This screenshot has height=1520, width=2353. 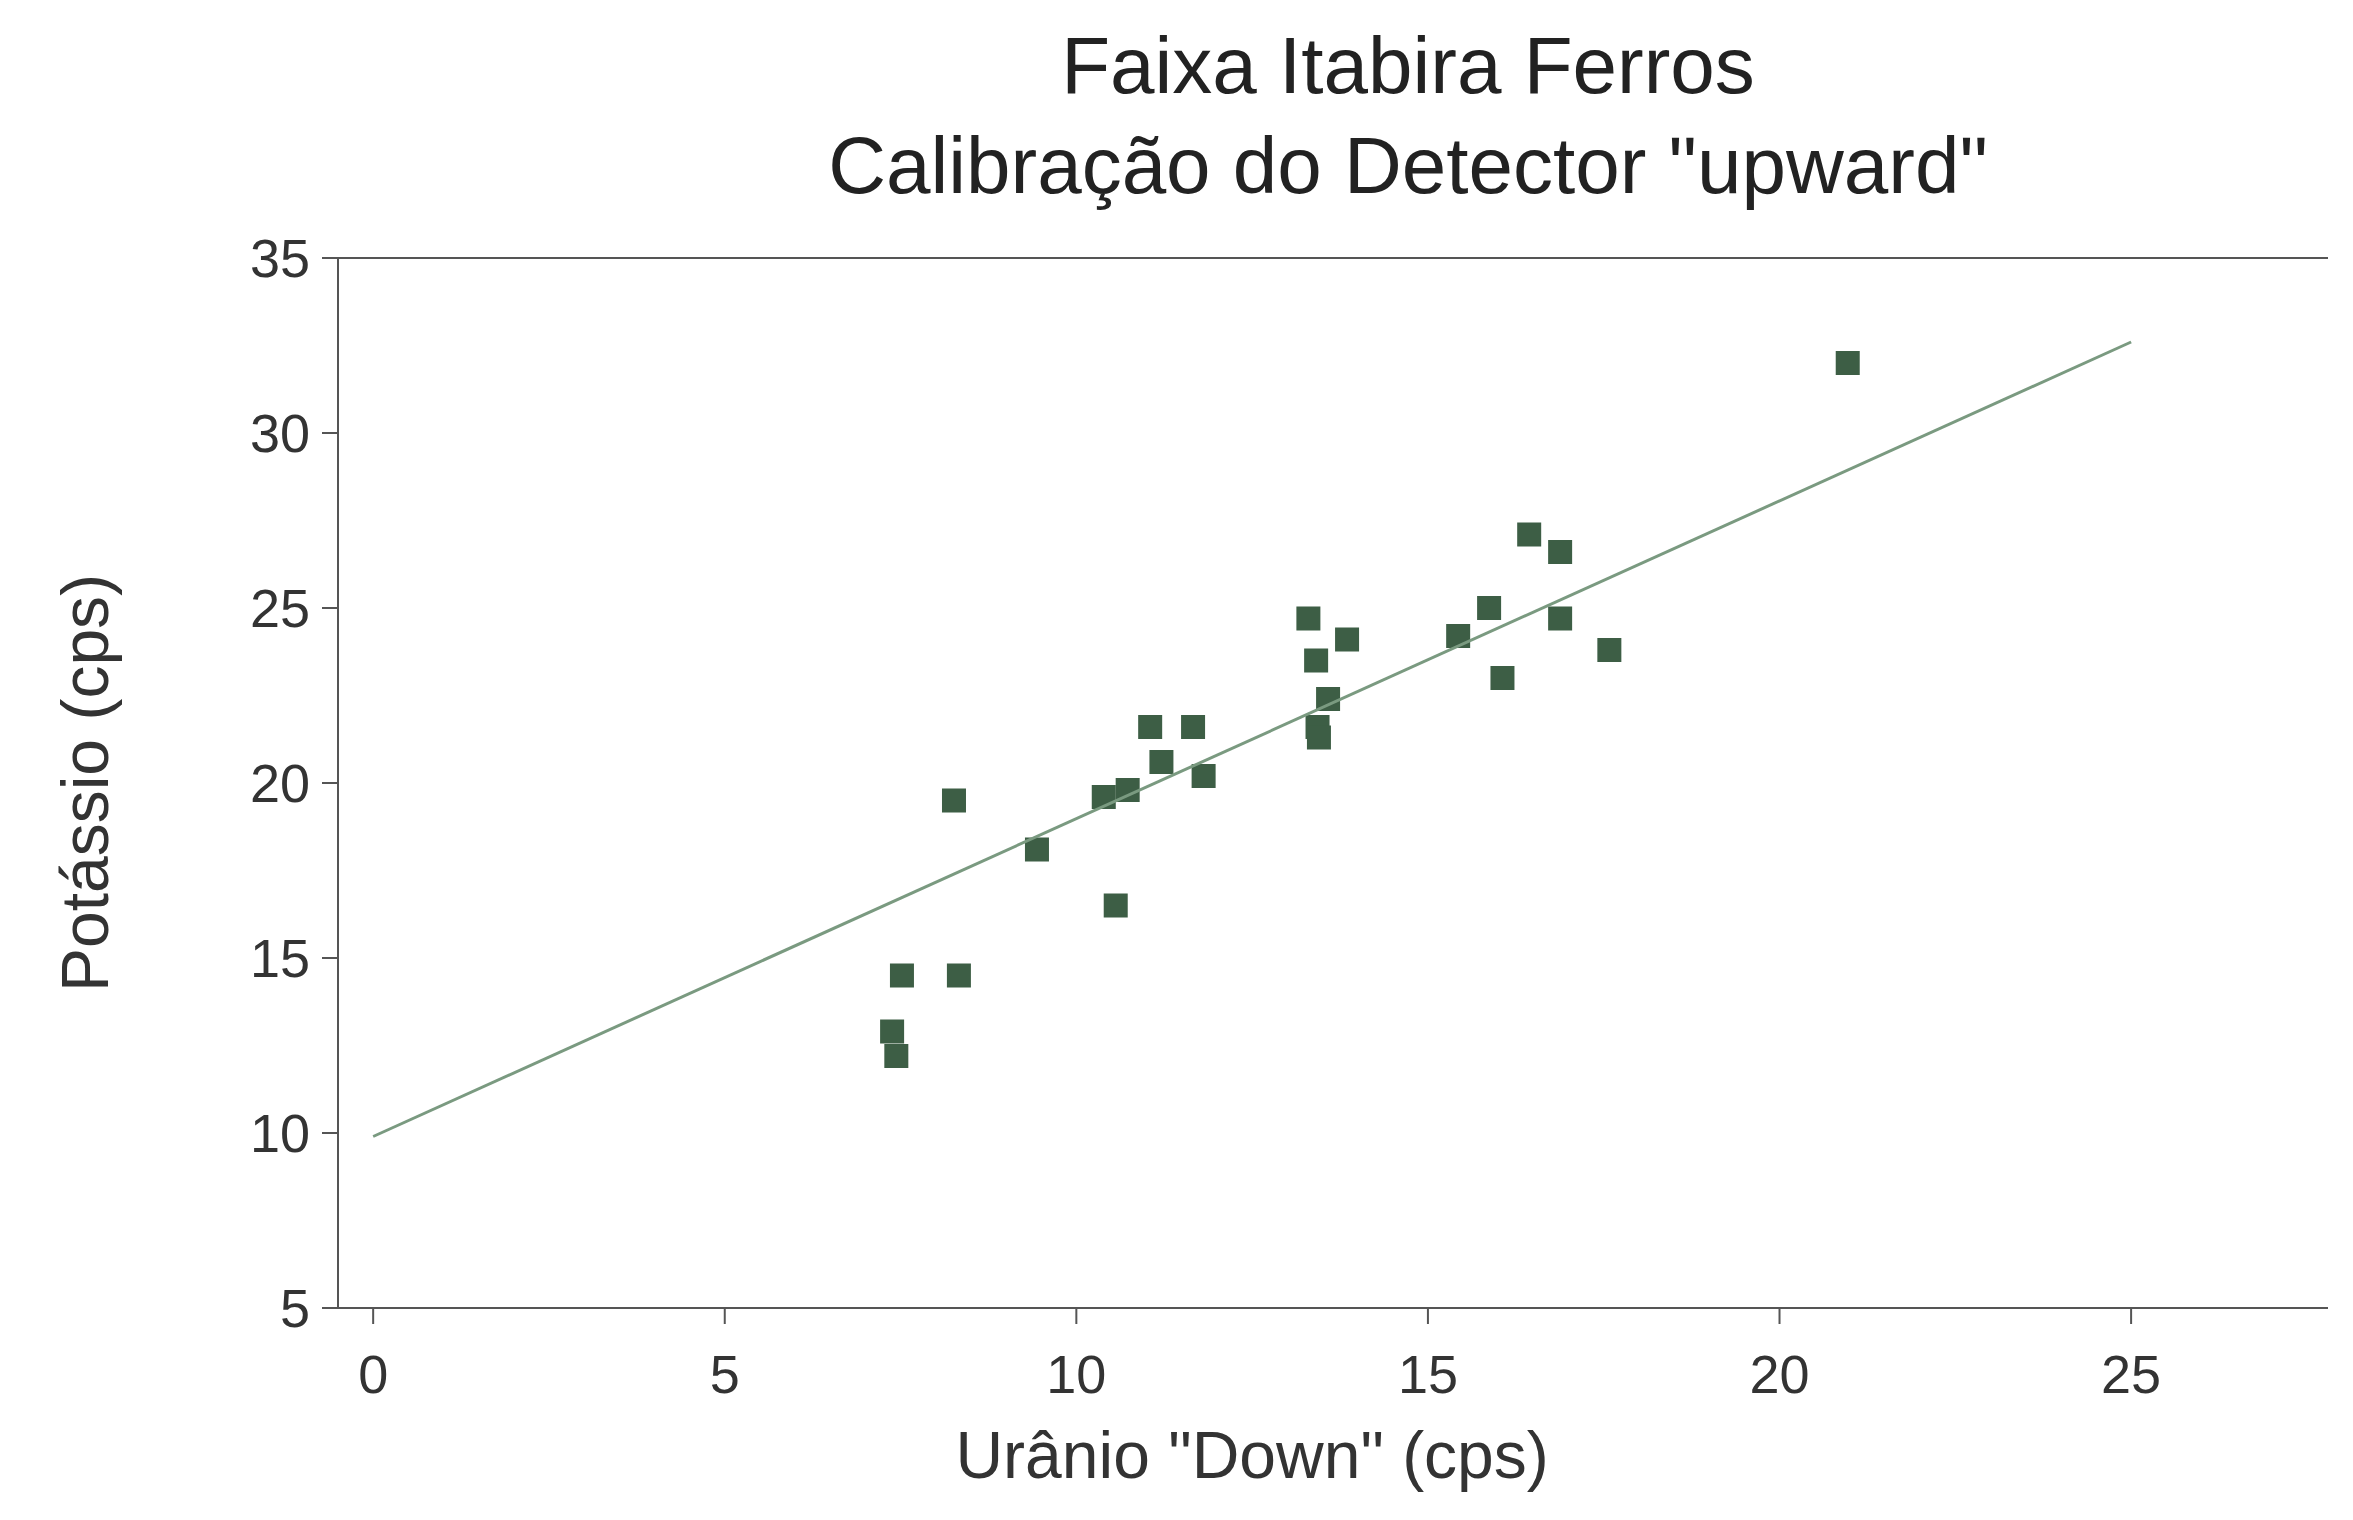 I want to click on y-tick-label: 30, so click(x=279, y=433).